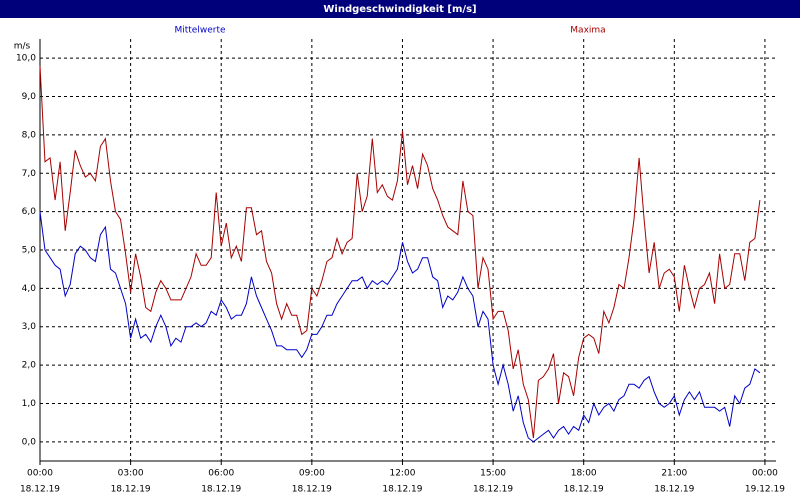 This screenshot has height=500, width=800. What do you see at coordinates (29, 366) in the screenshot?
I see `y-tick-label: 2,0` at bounding box center [29, 366].